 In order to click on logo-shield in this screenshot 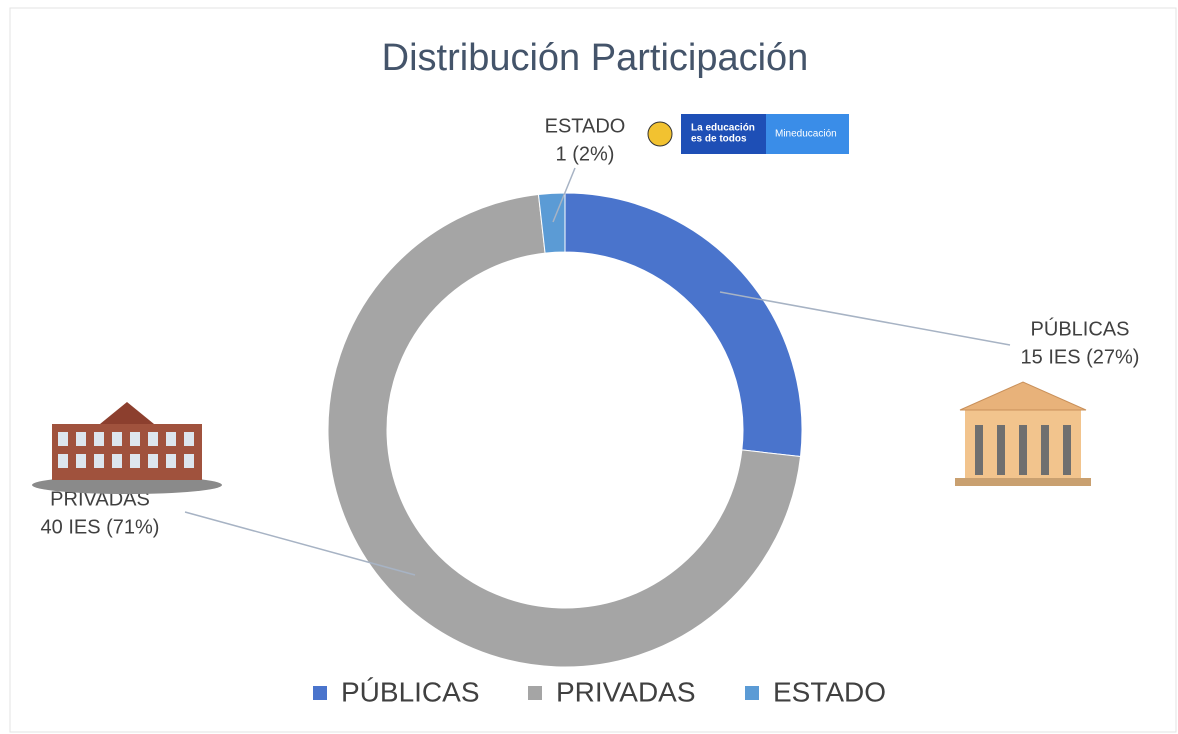, I will do `click(660, 134)`.